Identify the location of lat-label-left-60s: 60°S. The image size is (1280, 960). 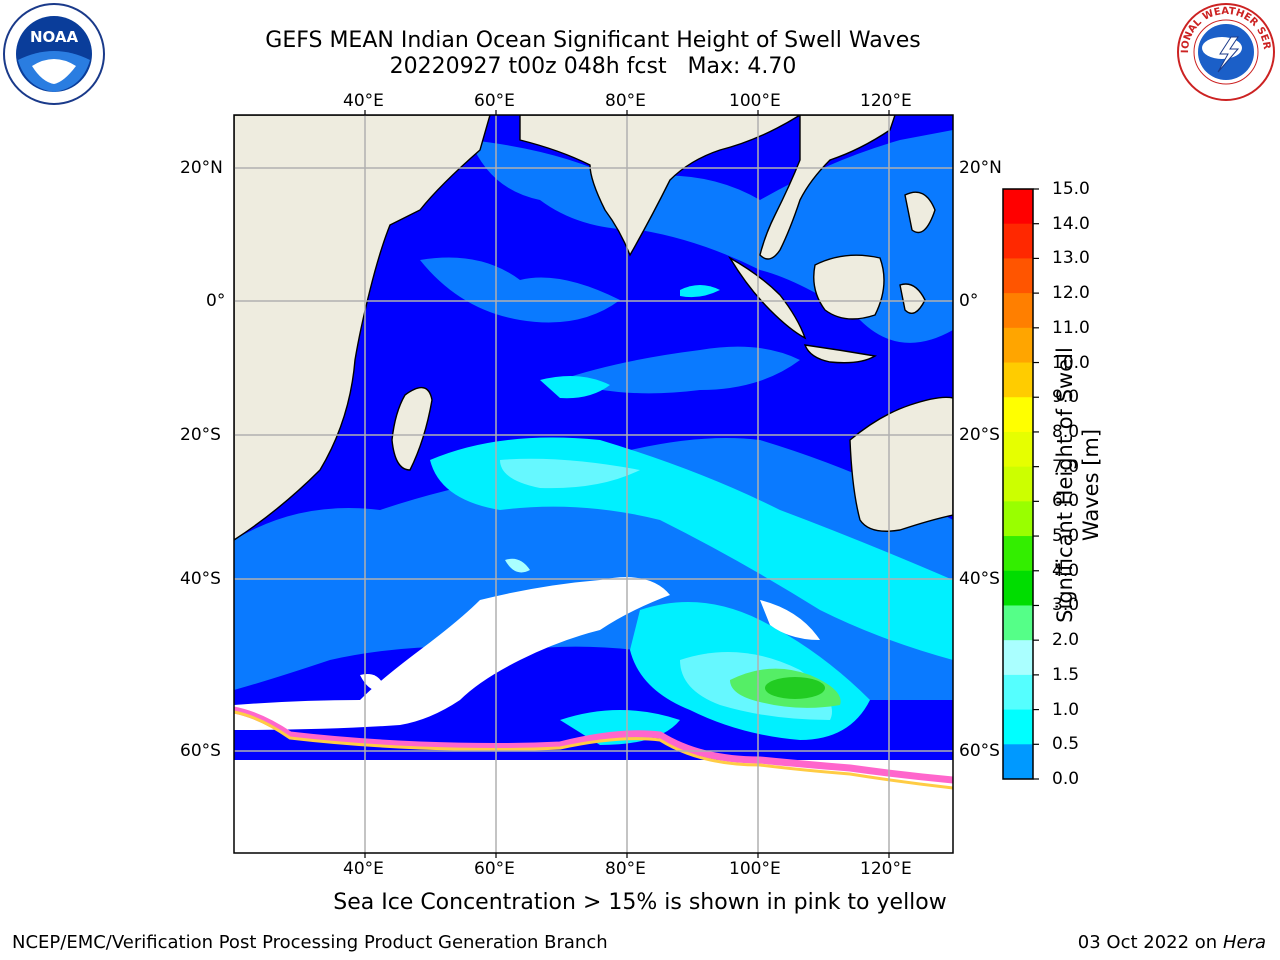
(200, 751).